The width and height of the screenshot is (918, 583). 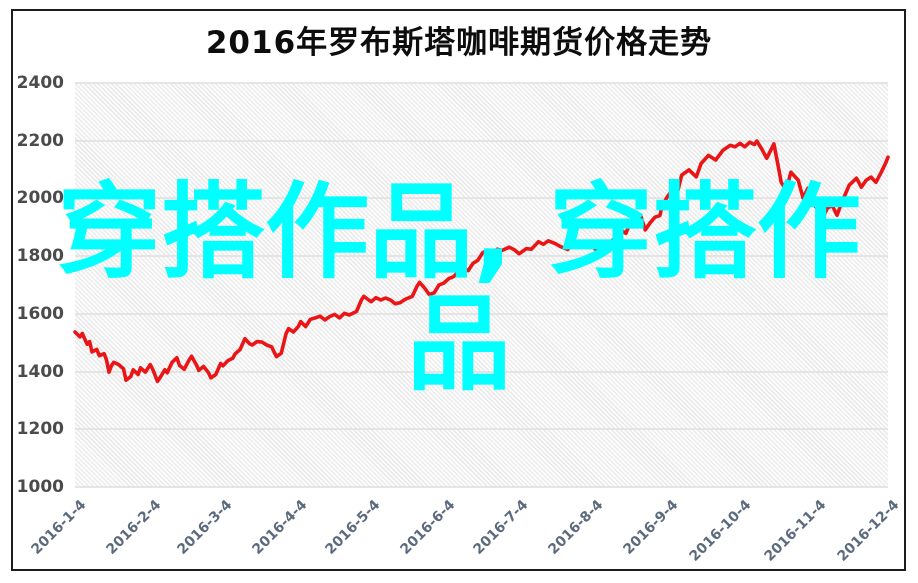 What do you see at coordinates (501, 527) in the screenshot?
I see `x-axis-tick-label: 2016-7-4` at bounding box center [501, 527].